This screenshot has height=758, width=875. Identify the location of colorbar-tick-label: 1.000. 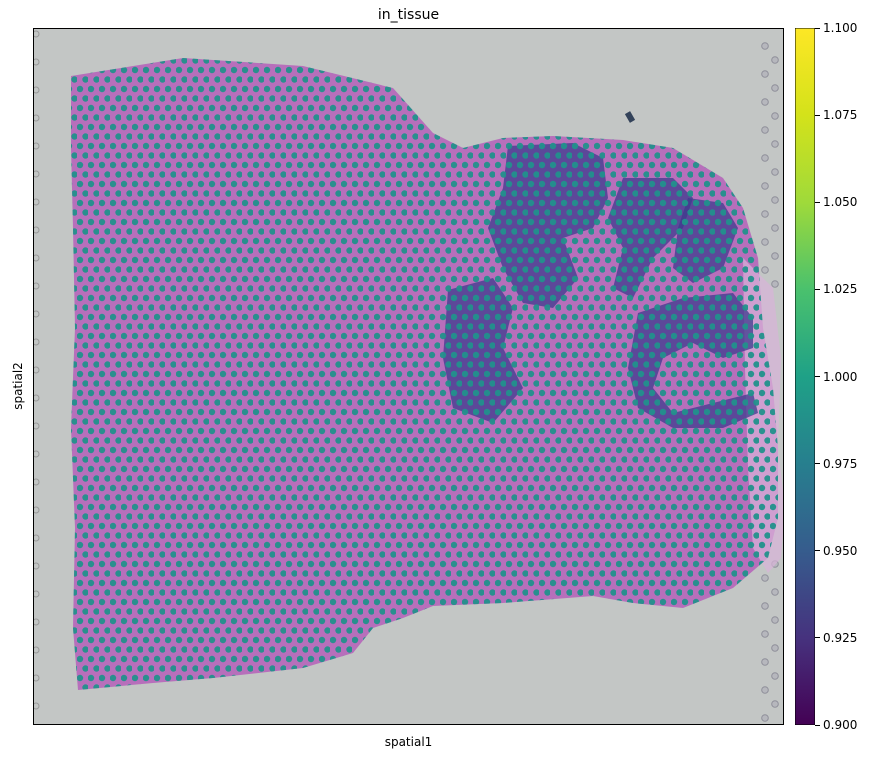
(840, 376).